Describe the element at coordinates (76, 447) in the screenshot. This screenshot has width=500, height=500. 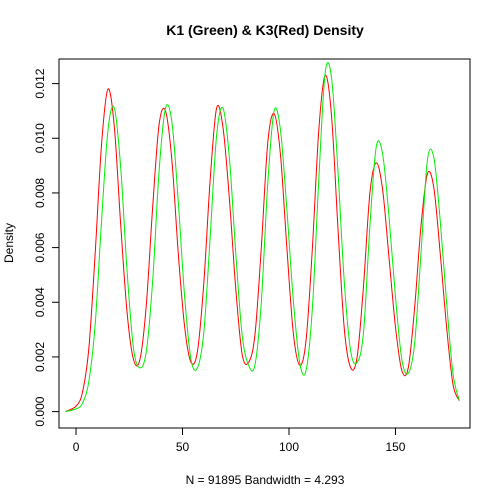
I see `x-tick-label: 0` at that location.